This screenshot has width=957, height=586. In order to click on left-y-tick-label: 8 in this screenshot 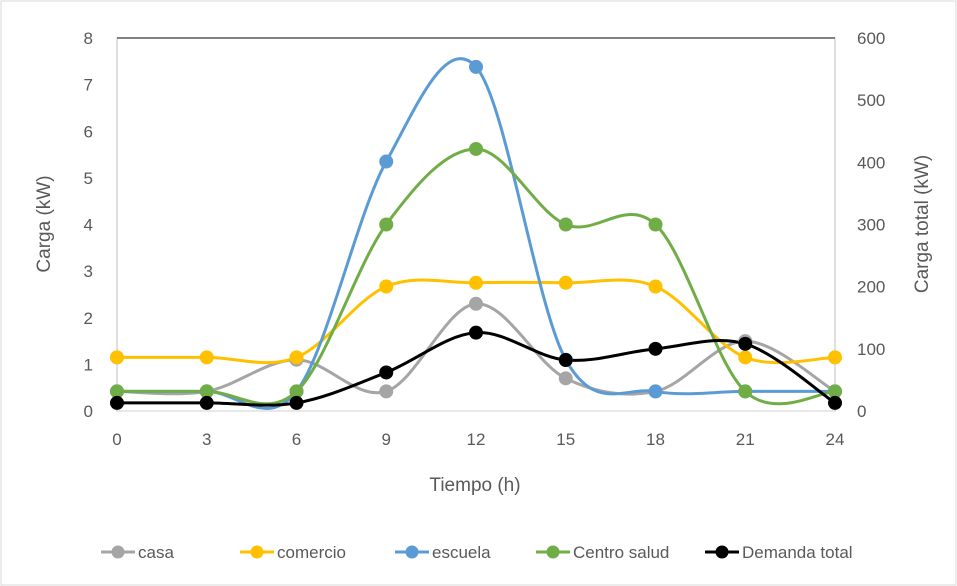, I will do `click(88, 38)`.